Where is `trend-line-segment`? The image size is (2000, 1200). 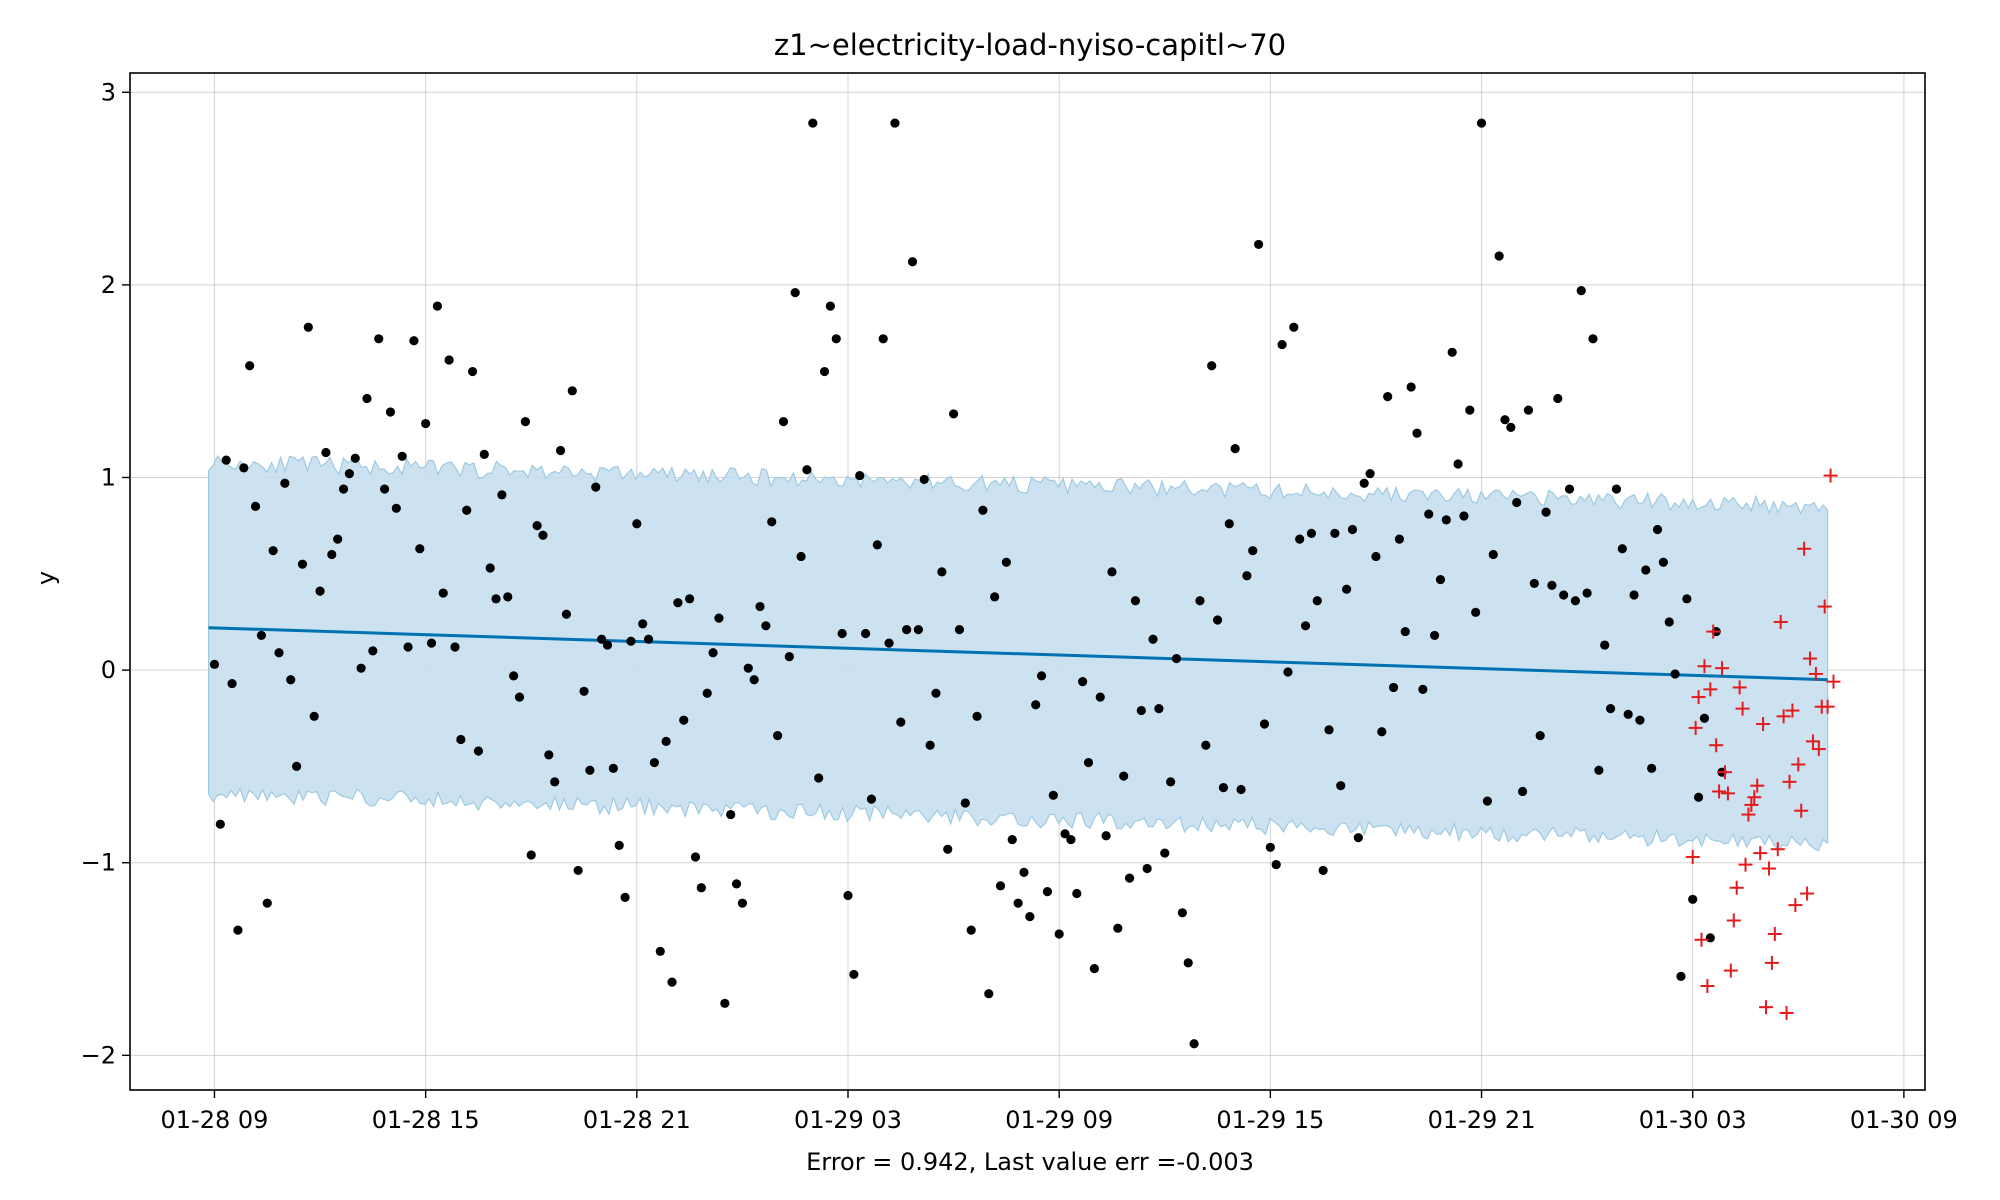 trend-line-segment is located at coordinates (1018, 654).